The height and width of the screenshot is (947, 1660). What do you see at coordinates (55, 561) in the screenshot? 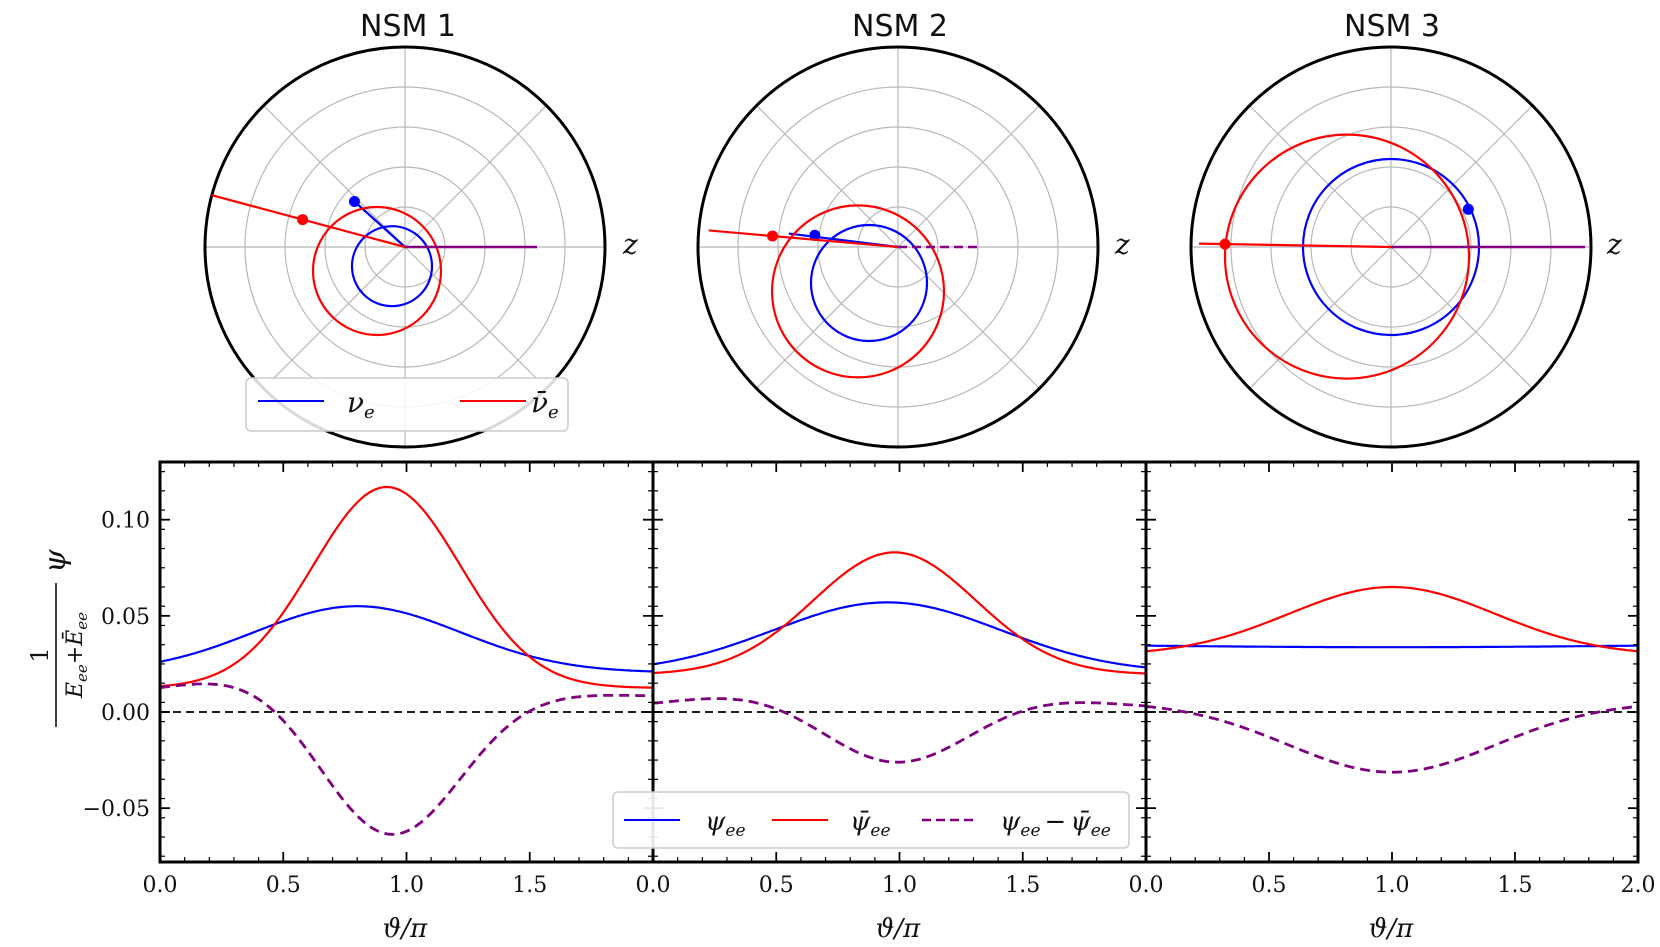
I see `y-label-psi: ψ` at bounding box center [55, 561].